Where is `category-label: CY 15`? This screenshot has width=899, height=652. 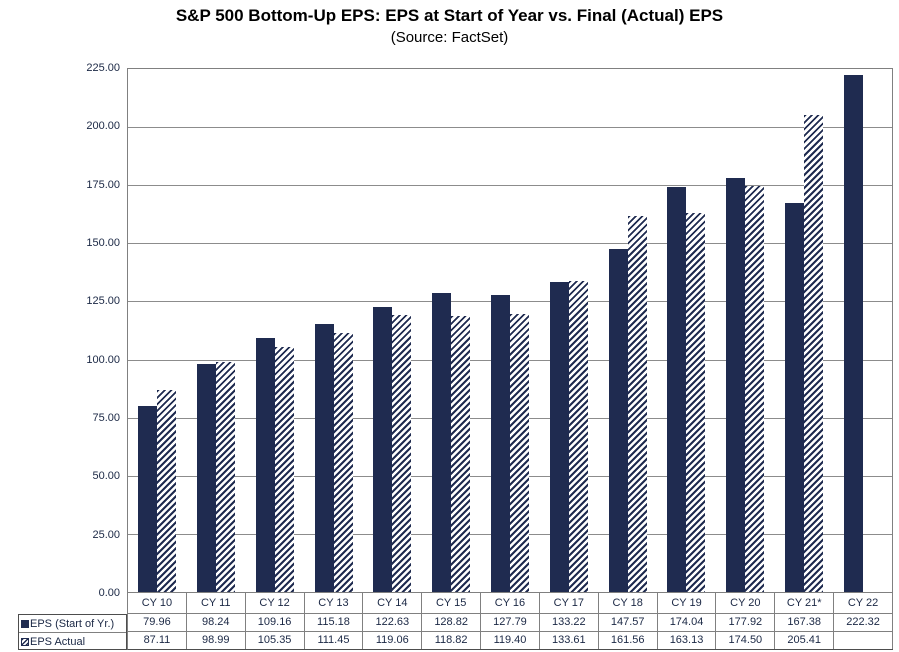 category-label: CY 15 is located at coordinates (452, 603).